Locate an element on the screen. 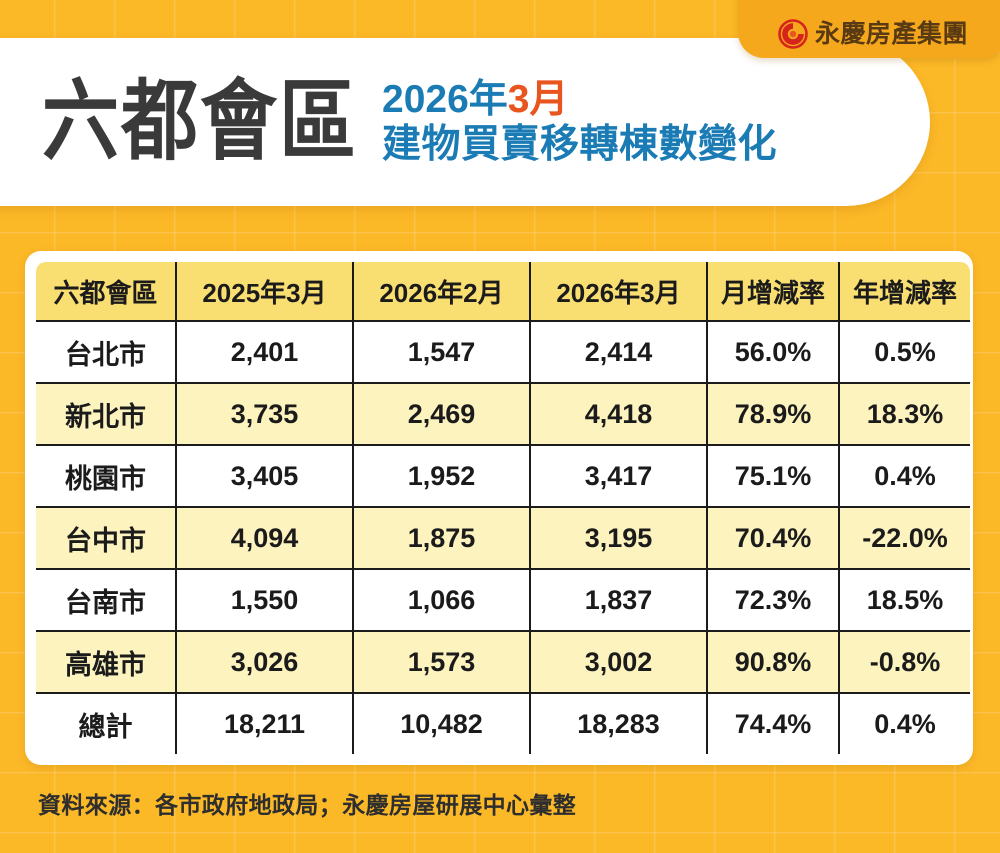 This screenshot has height=853, width=1000. brand-logo-inner: 永慶房產集團 is located at coordinates (873, 34).